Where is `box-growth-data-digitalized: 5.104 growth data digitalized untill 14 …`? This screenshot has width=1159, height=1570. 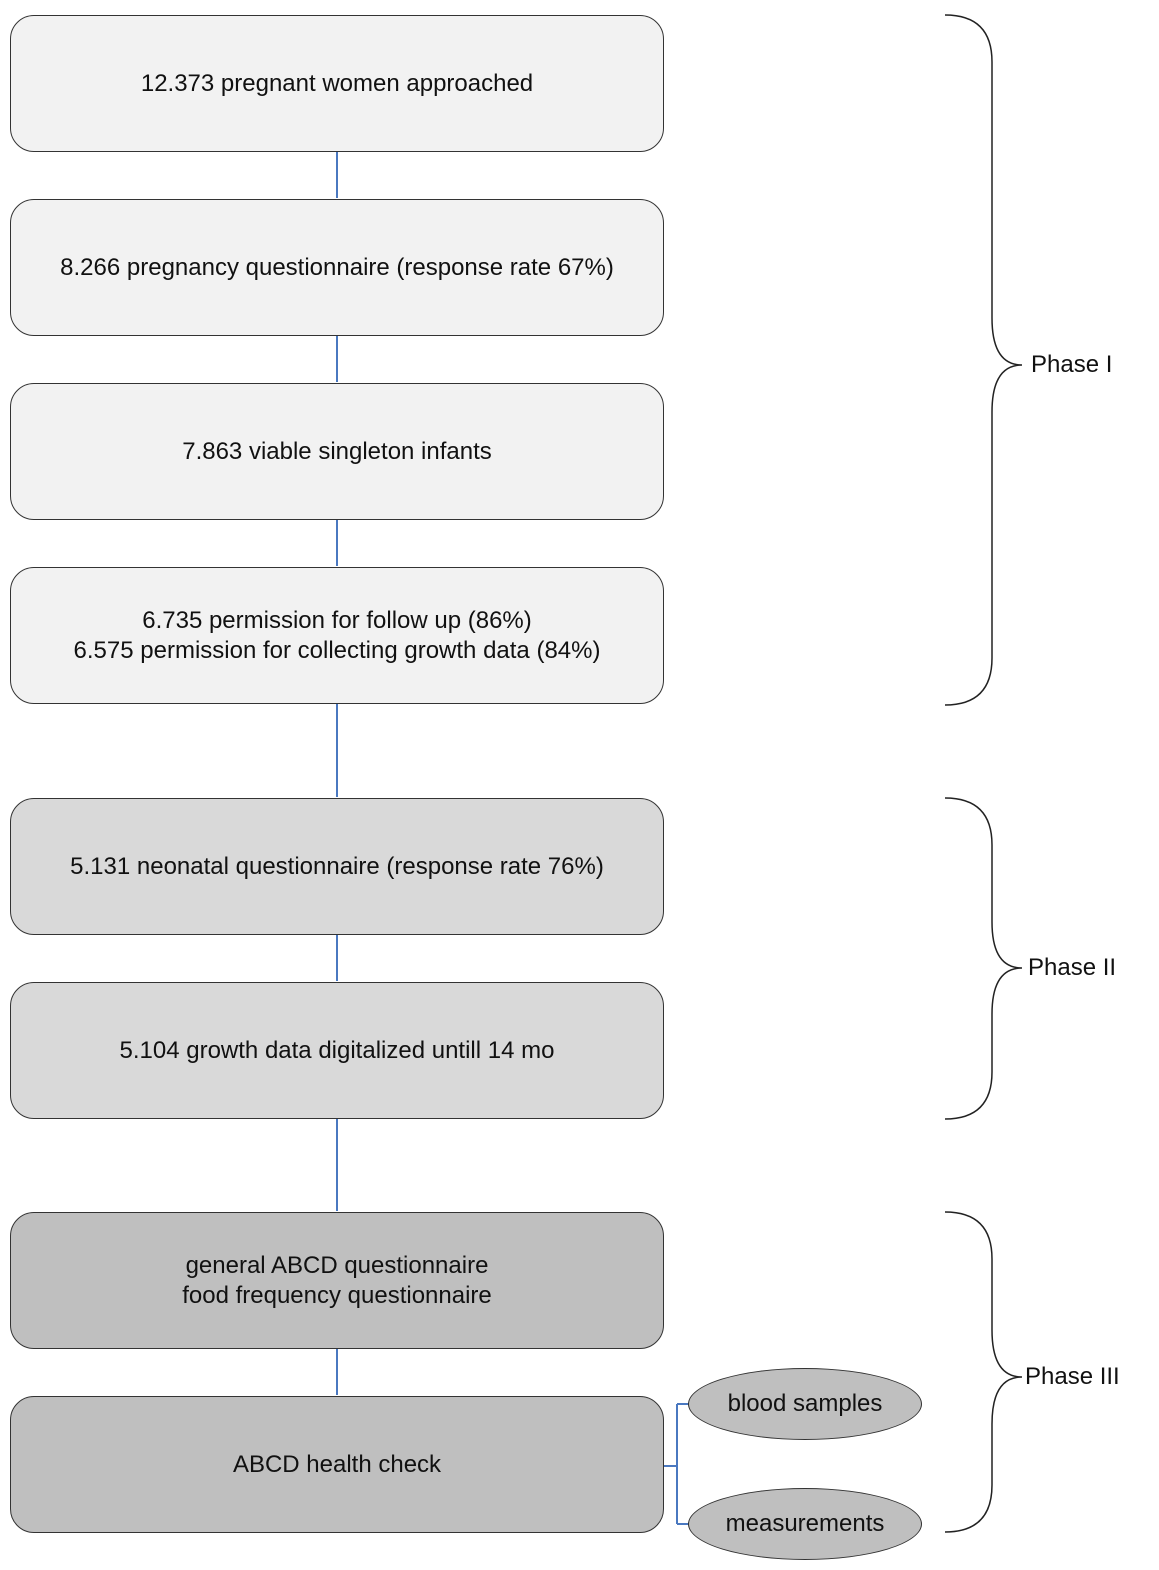
box-growth-data-digitalized: 5.104 growth data digitalized untill 14 … is located at coordinates (337, 1050).